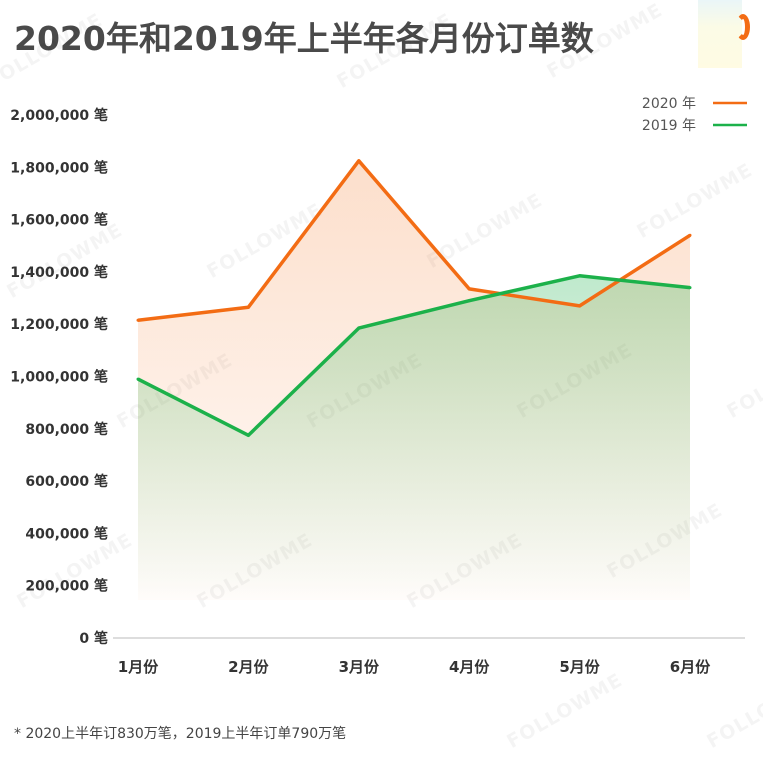  Describe the element at coordinates (59, 272) in the screenshot. I see `y-tick-label: 1,400,000 笔` at that location.